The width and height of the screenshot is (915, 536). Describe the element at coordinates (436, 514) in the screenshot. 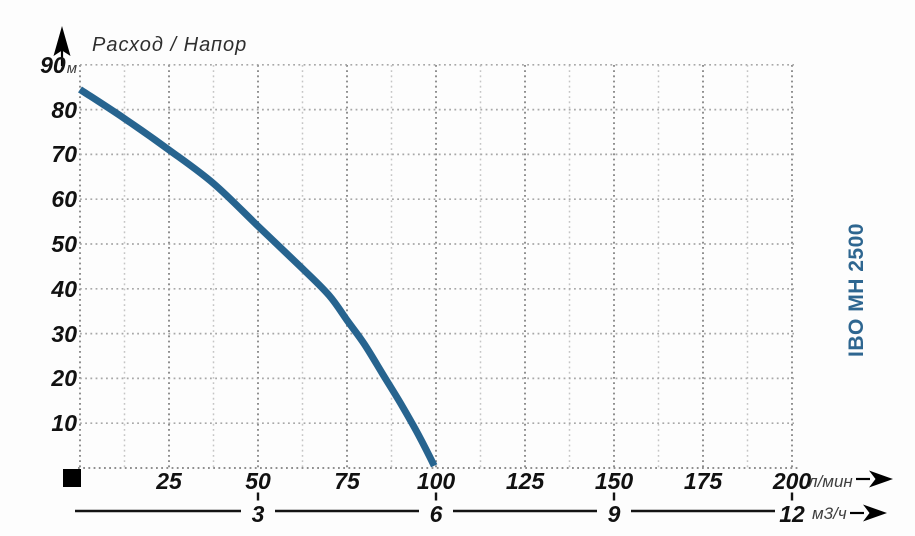

I see `x-secondary-tick-label: 6` at that location.